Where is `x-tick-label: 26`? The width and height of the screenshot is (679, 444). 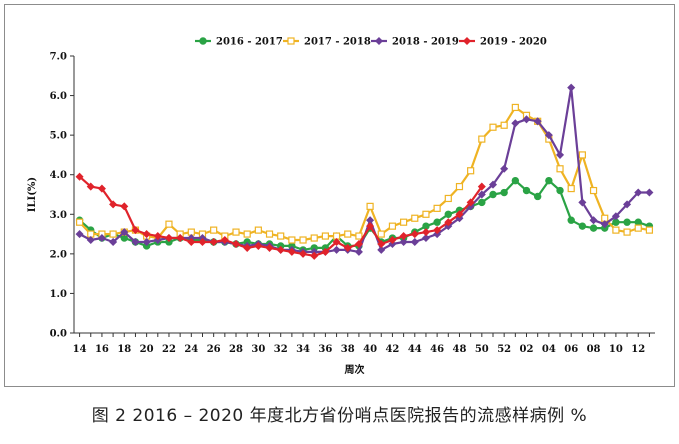
x-tick-label: 26 is located at coordinates (214, 349).